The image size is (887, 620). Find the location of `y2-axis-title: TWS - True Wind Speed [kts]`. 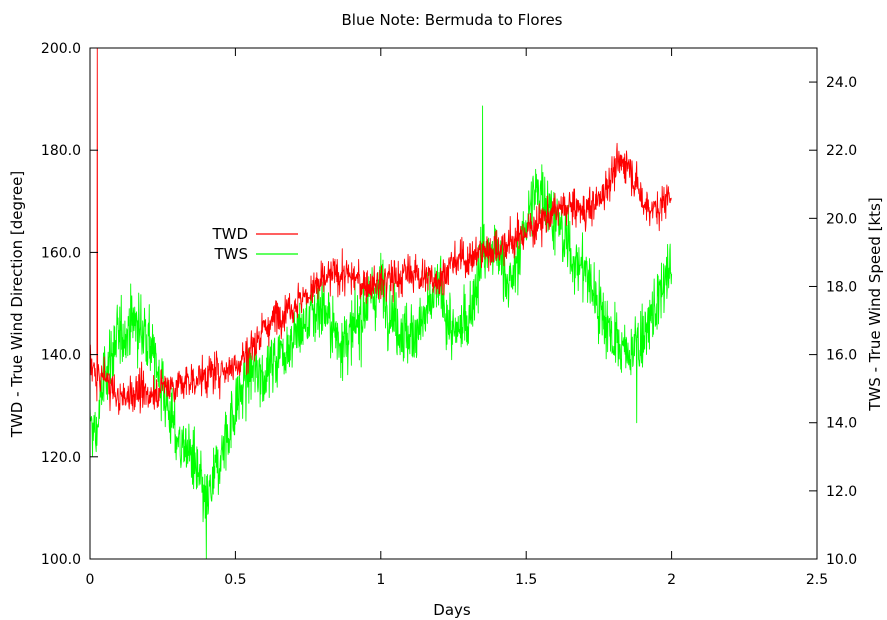

y2-axis-title: TWS - True Wind Speed [kts] is located at coordinates (875, 304).